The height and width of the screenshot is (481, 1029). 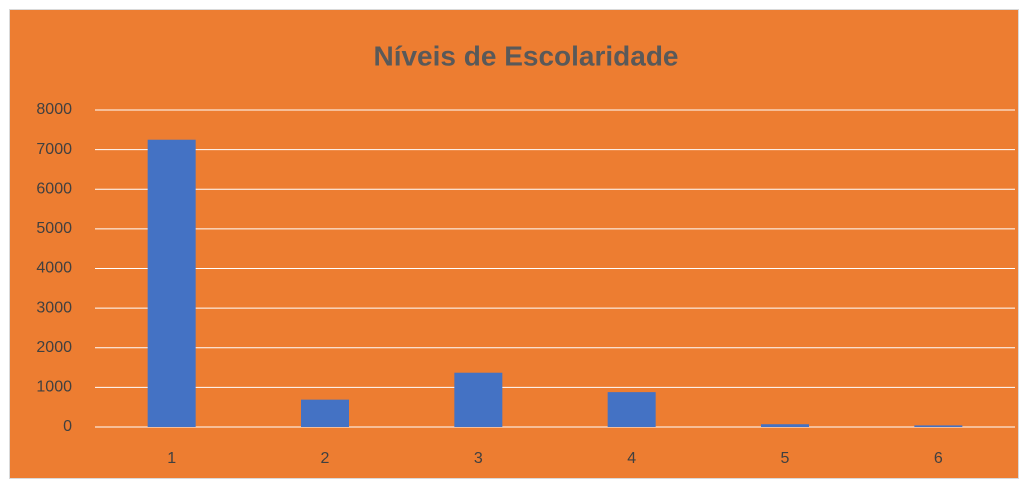 What do you see at coordinates (54, 347) in the screenshot?
I see `y-tick-label: 2000` at bounding box center [54, 347].